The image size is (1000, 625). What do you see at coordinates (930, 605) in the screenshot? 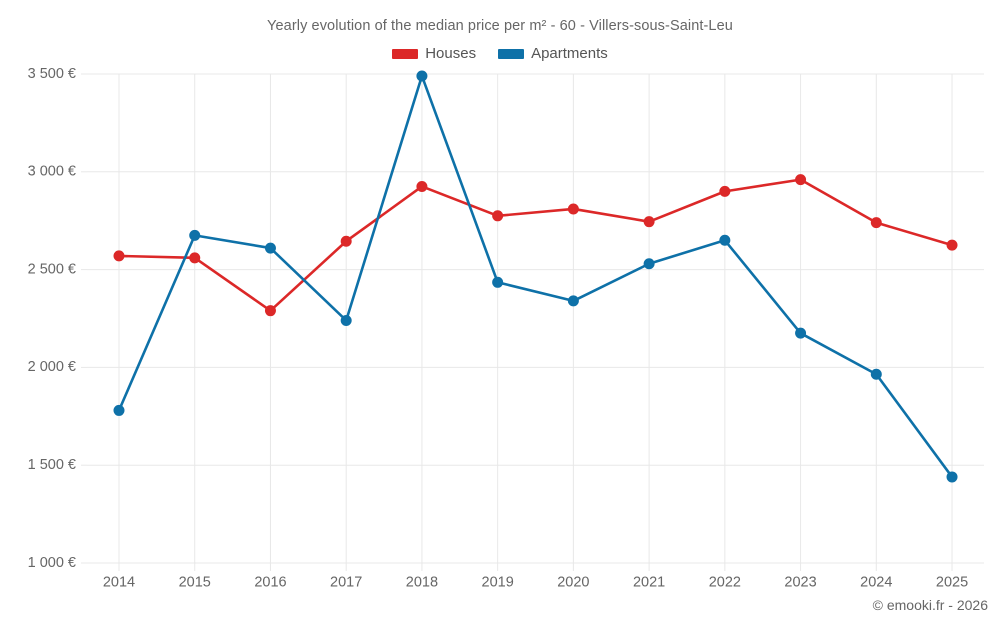
I see `footer-credit: © emooki.fr - 2026` at bounding box center [930, 605].